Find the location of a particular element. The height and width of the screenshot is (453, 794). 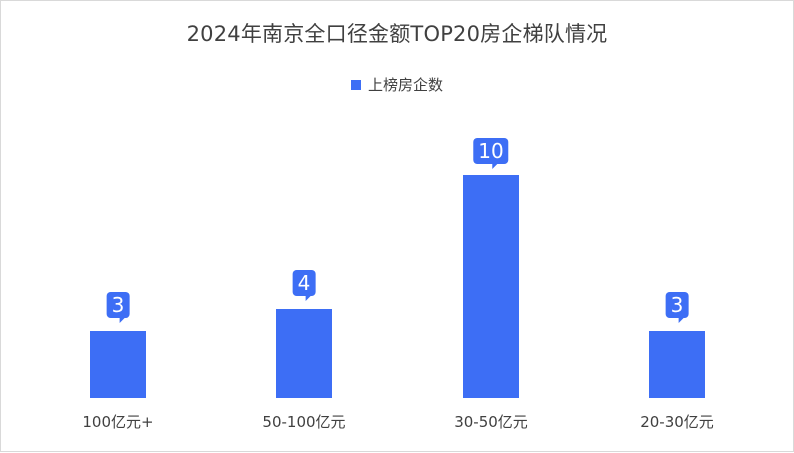

x-axis-label: 20-30亿元 is located at coordinates (677, 422).